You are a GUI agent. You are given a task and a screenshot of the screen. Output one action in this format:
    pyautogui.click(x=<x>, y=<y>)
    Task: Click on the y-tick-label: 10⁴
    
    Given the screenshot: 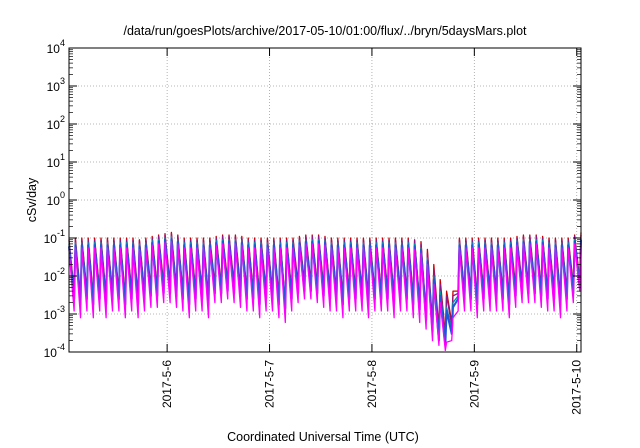 What is the action you would take?
    pyautogui.click(x=56, y=47)
    